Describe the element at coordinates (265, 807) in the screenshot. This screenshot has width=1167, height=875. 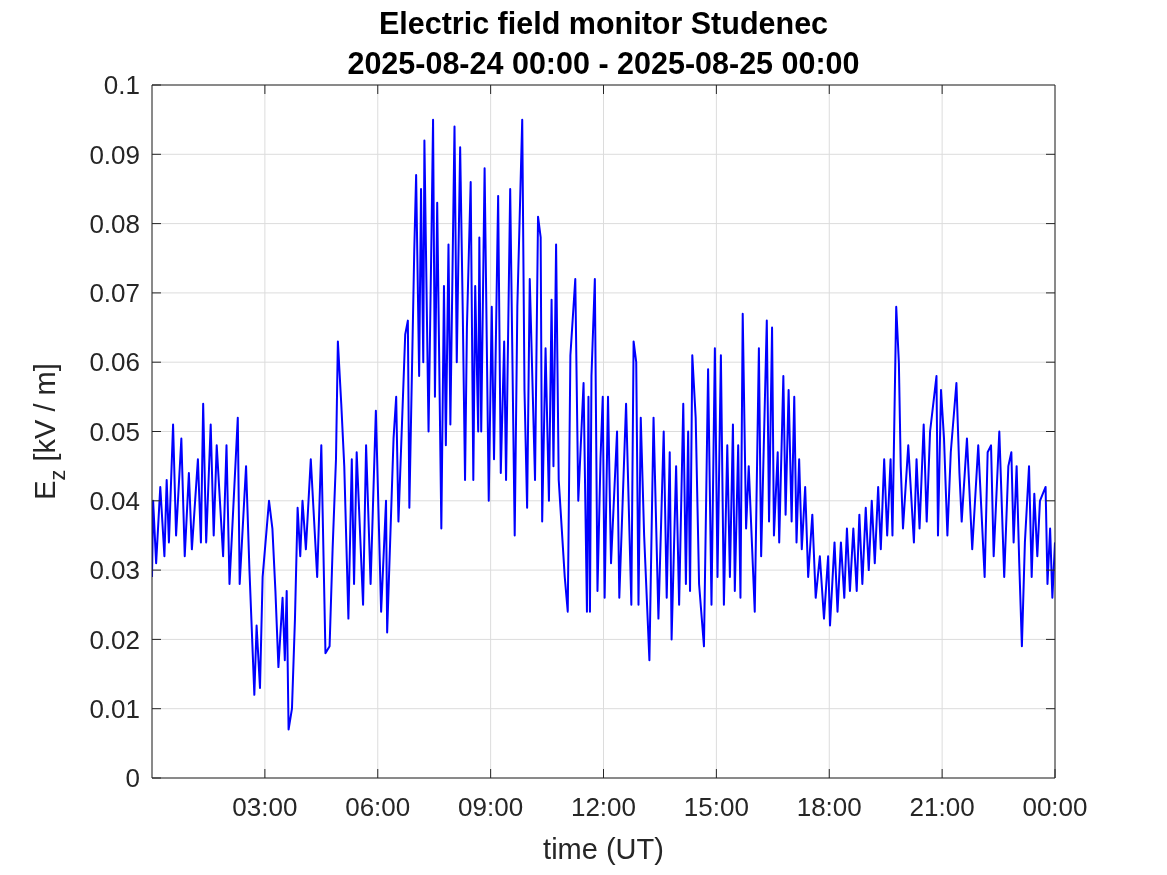
I see `x-tick-label: 03:00` at that location.